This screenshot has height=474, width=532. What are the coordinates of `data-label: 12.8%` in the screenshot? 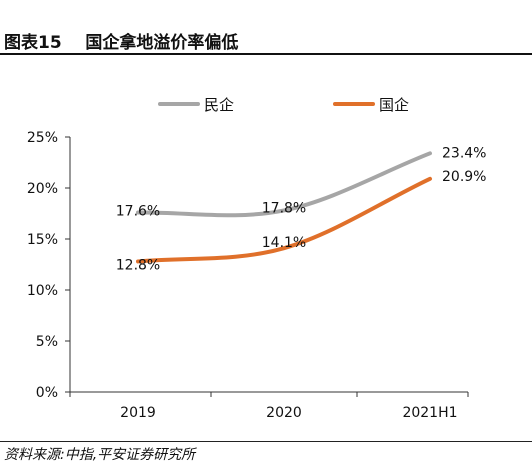 It's located at (138, 265).